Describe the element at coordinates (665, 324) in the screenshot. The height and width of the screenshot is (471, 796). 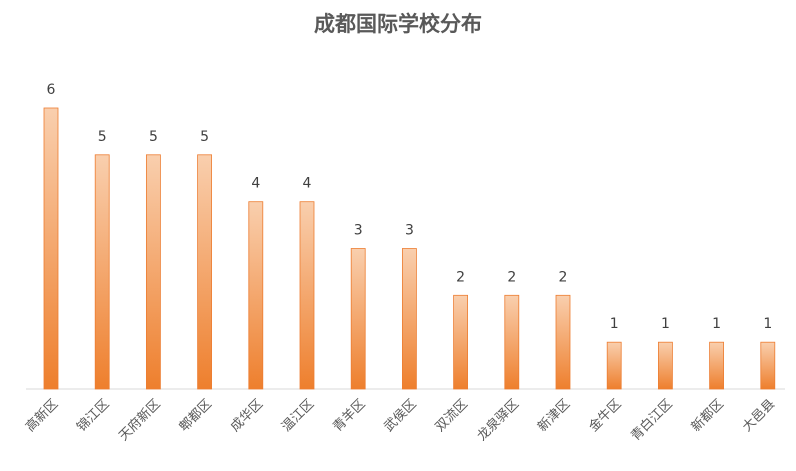
I see `data-label-12: 1` at that location.